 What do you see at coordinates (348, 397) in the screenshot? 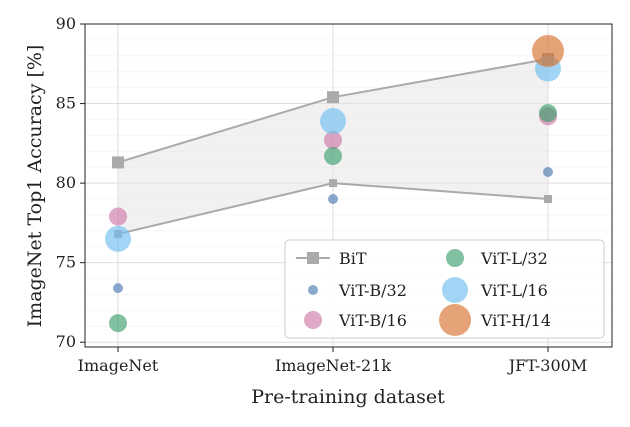
I see `x-axis-label: Pre-training dataset` at bounding box center [348, 397].